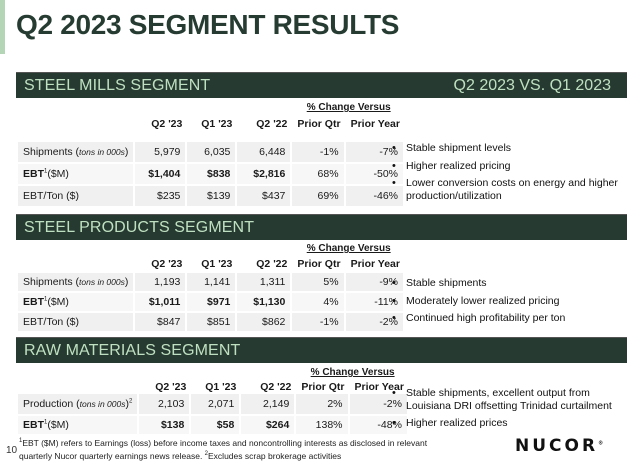 The height and width of the screenshot is (464, 640). What do you see at coordinates (478, 283) in the screenshot?
I see `bullet-item: Stable shipments` at bounding box center [478, 283].